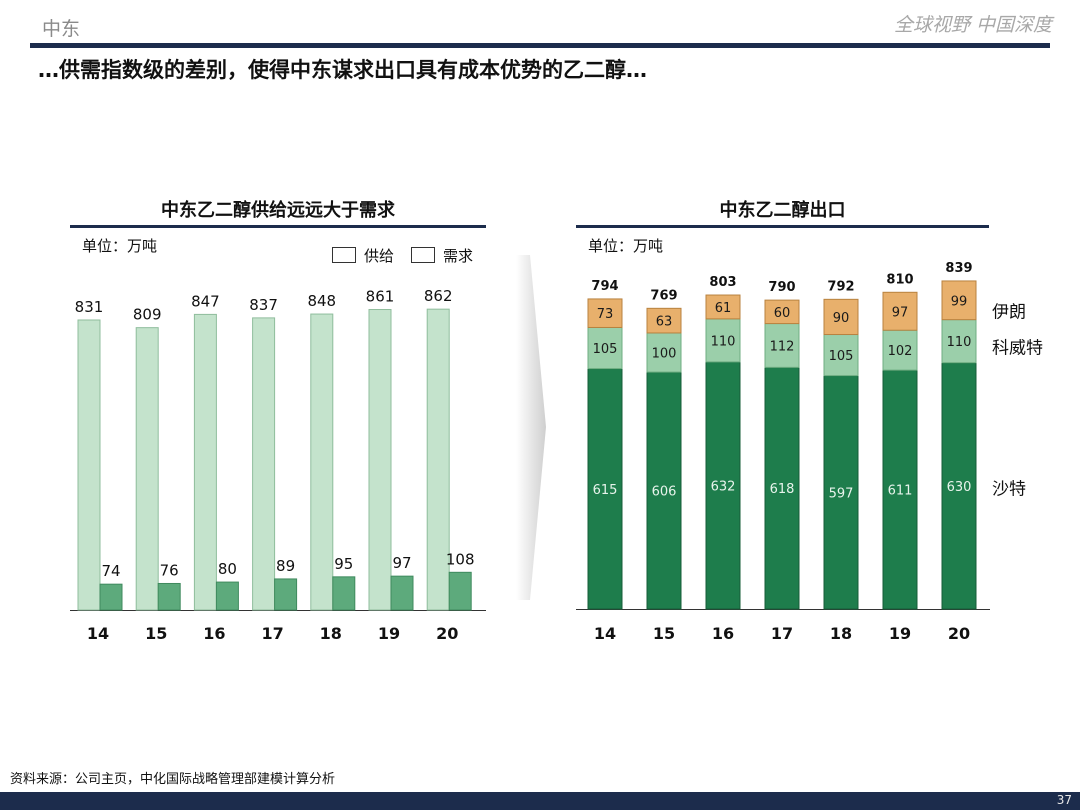  Describe the element at coordinates (272, 633) in the screenshot. I see `x-tick-label: 17` at that location.